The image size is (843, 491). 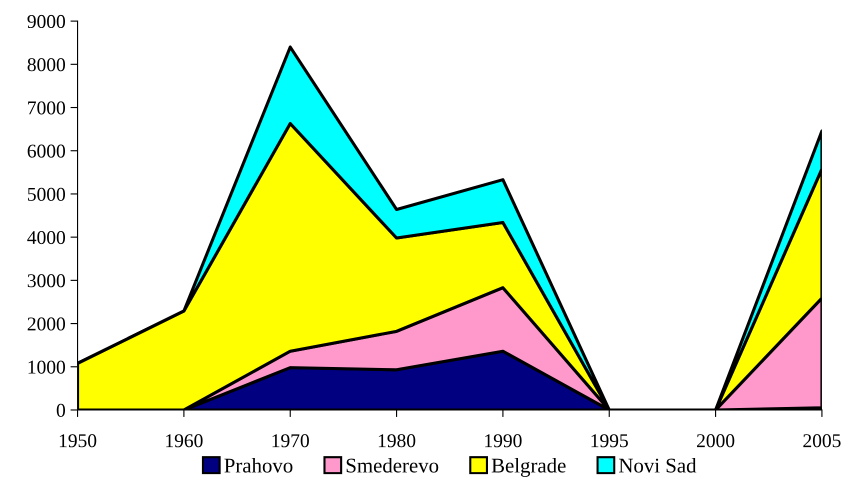 I want to click on x-tick-label: 1950, so click(x=78, y=441).